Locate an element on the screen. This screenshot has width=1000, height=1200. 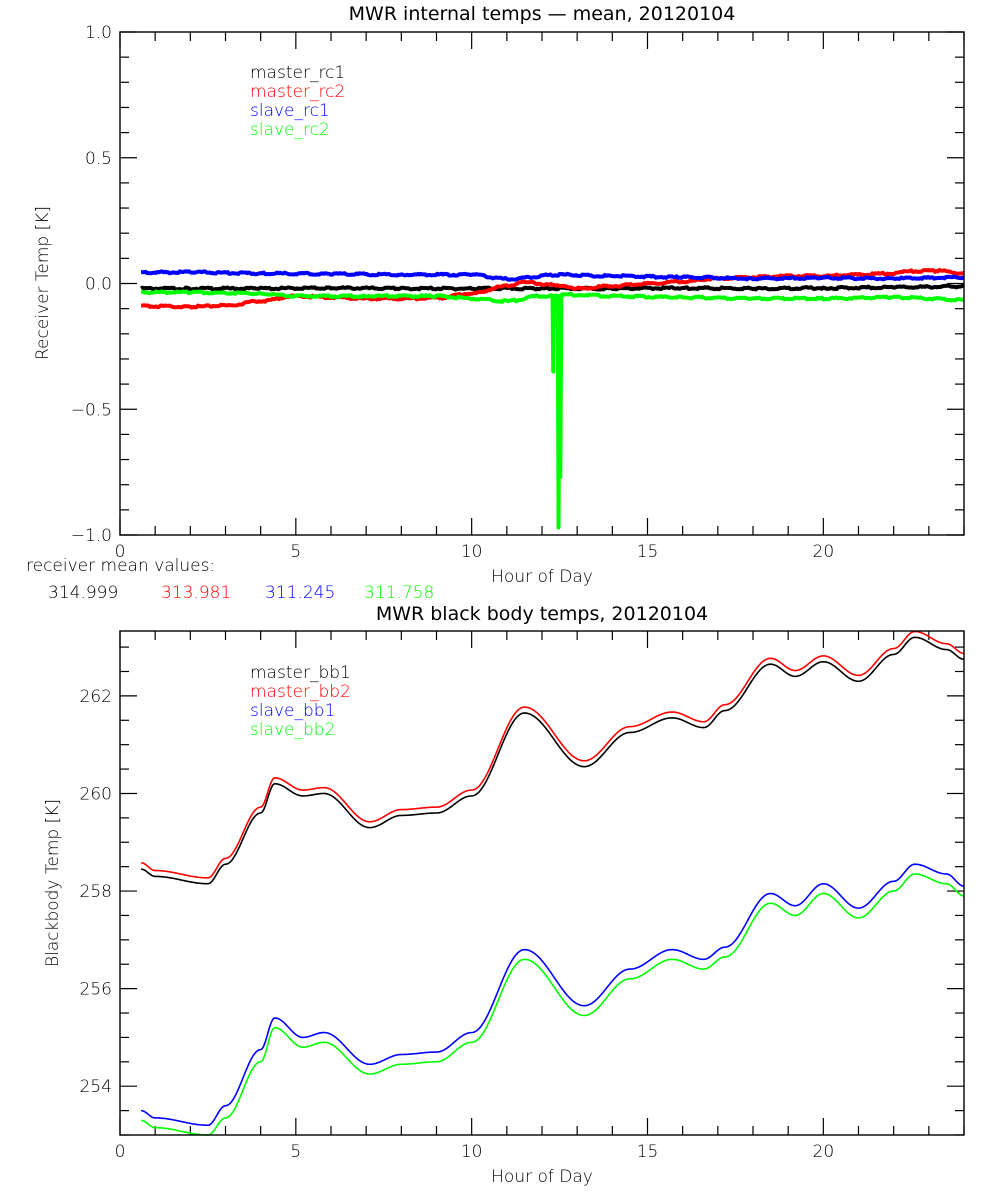
chart-title: MWR black body temps, 20120104 is located at coordinates (542, 614).